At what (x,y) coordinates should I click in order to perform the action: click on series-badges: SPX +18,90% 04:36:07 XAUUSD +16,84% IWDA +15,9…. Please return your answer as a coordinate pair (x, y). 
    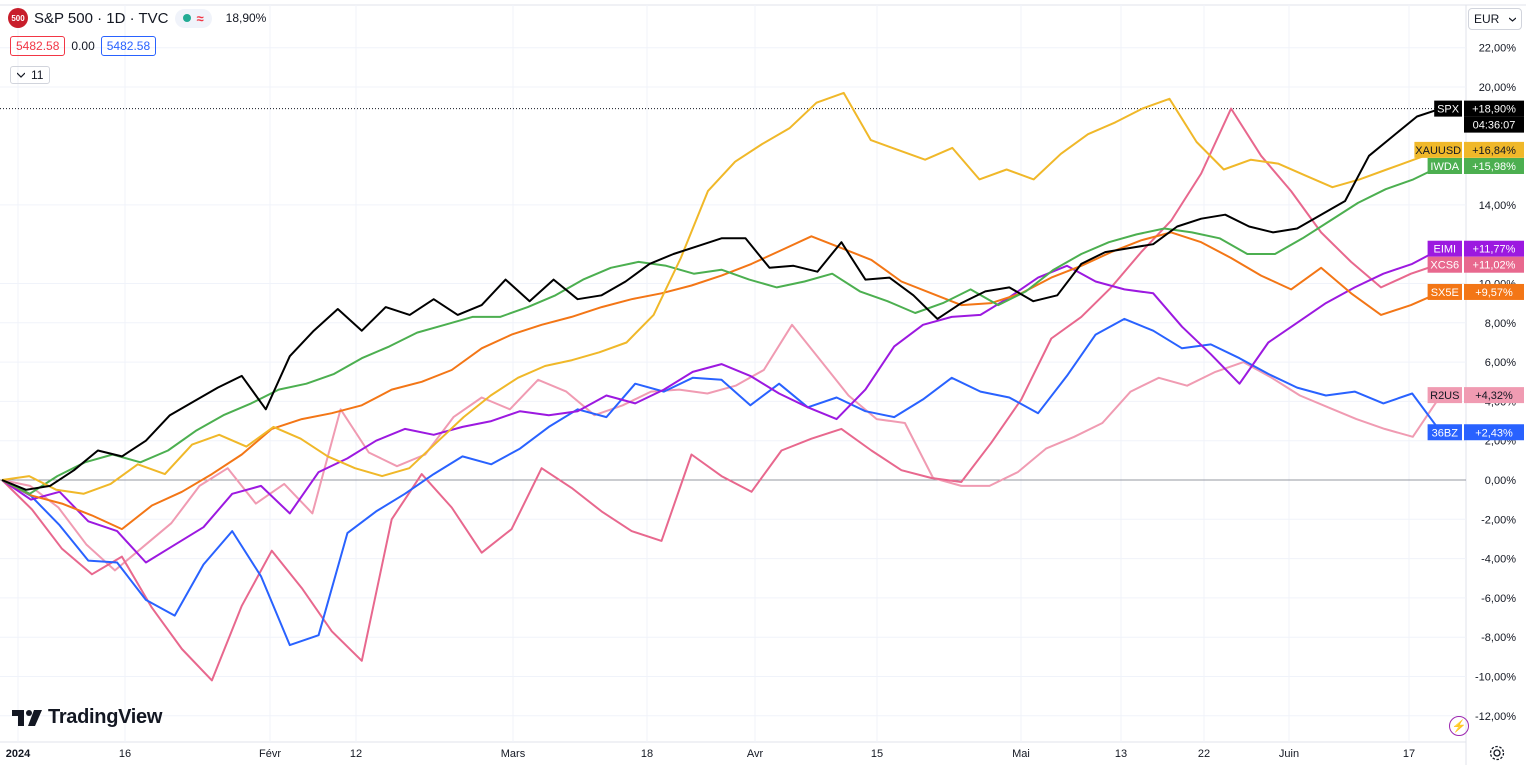
    Looking at the image, I should click on (1469, 270).